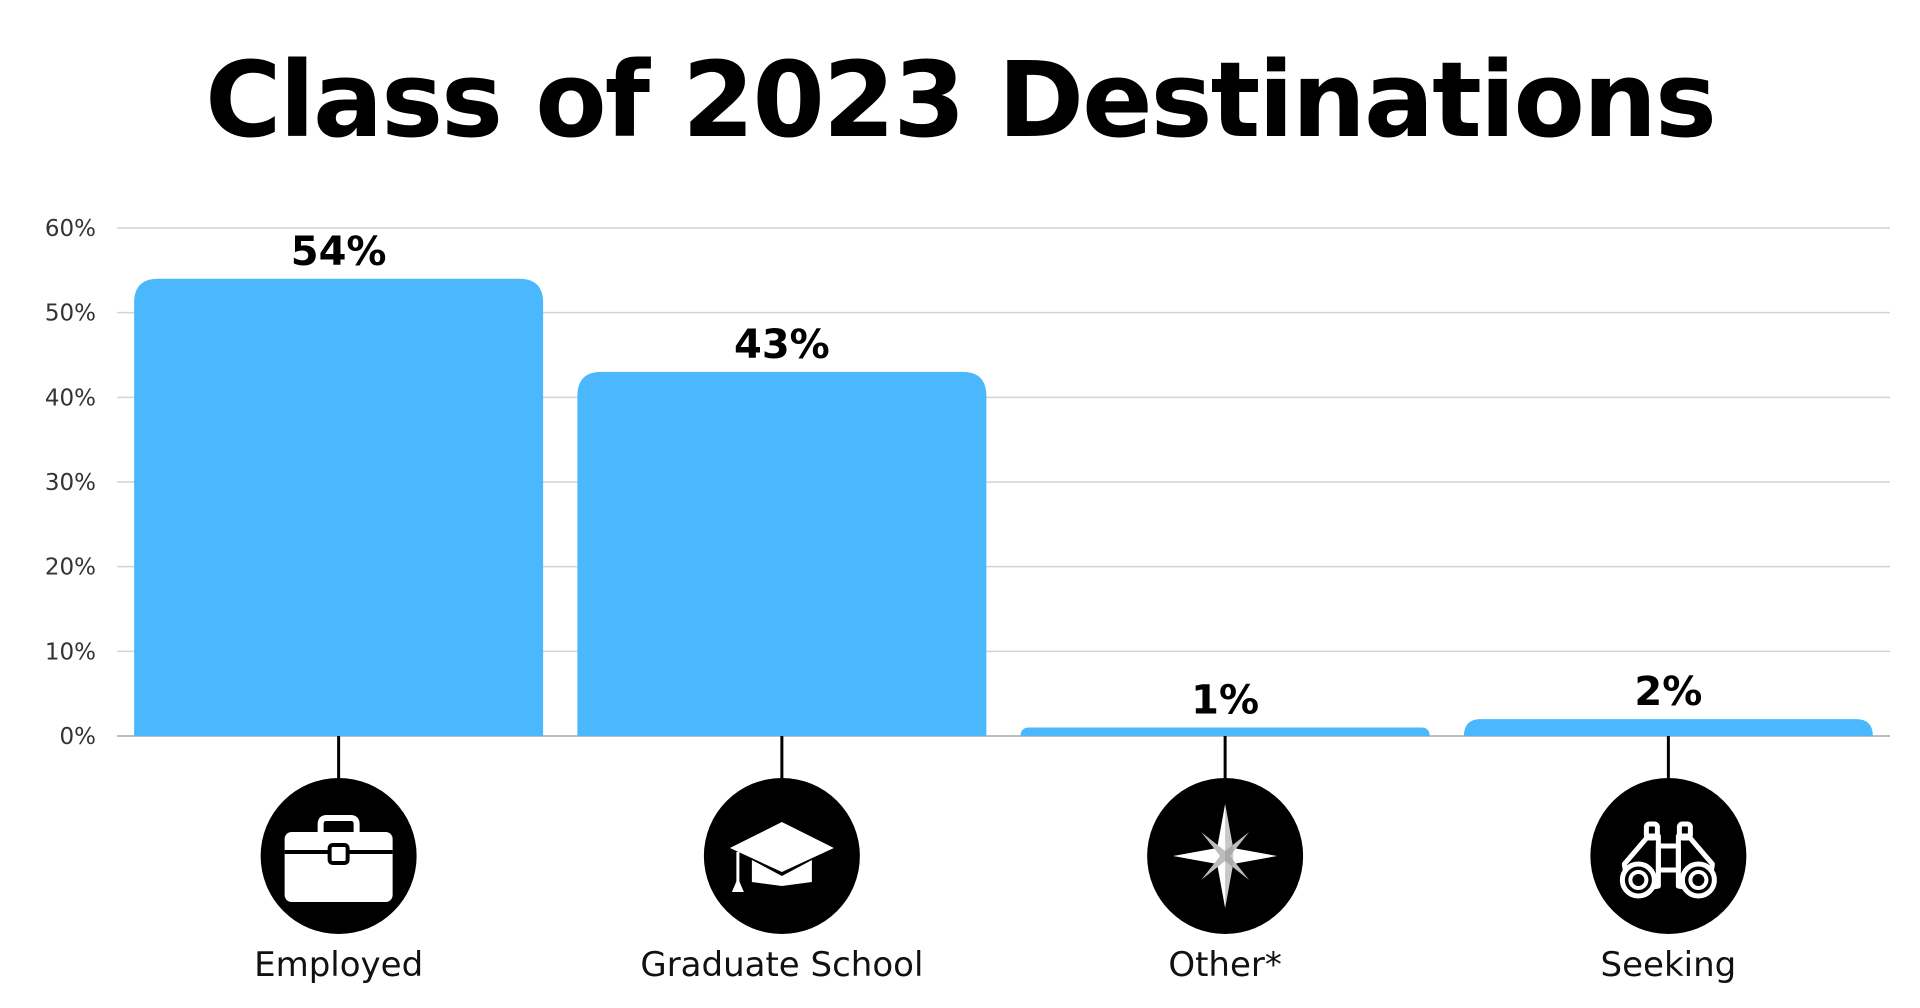  Describe the element at coordinates (1668, 692) in the screenshot. I see `data-label: 2%` at that location.